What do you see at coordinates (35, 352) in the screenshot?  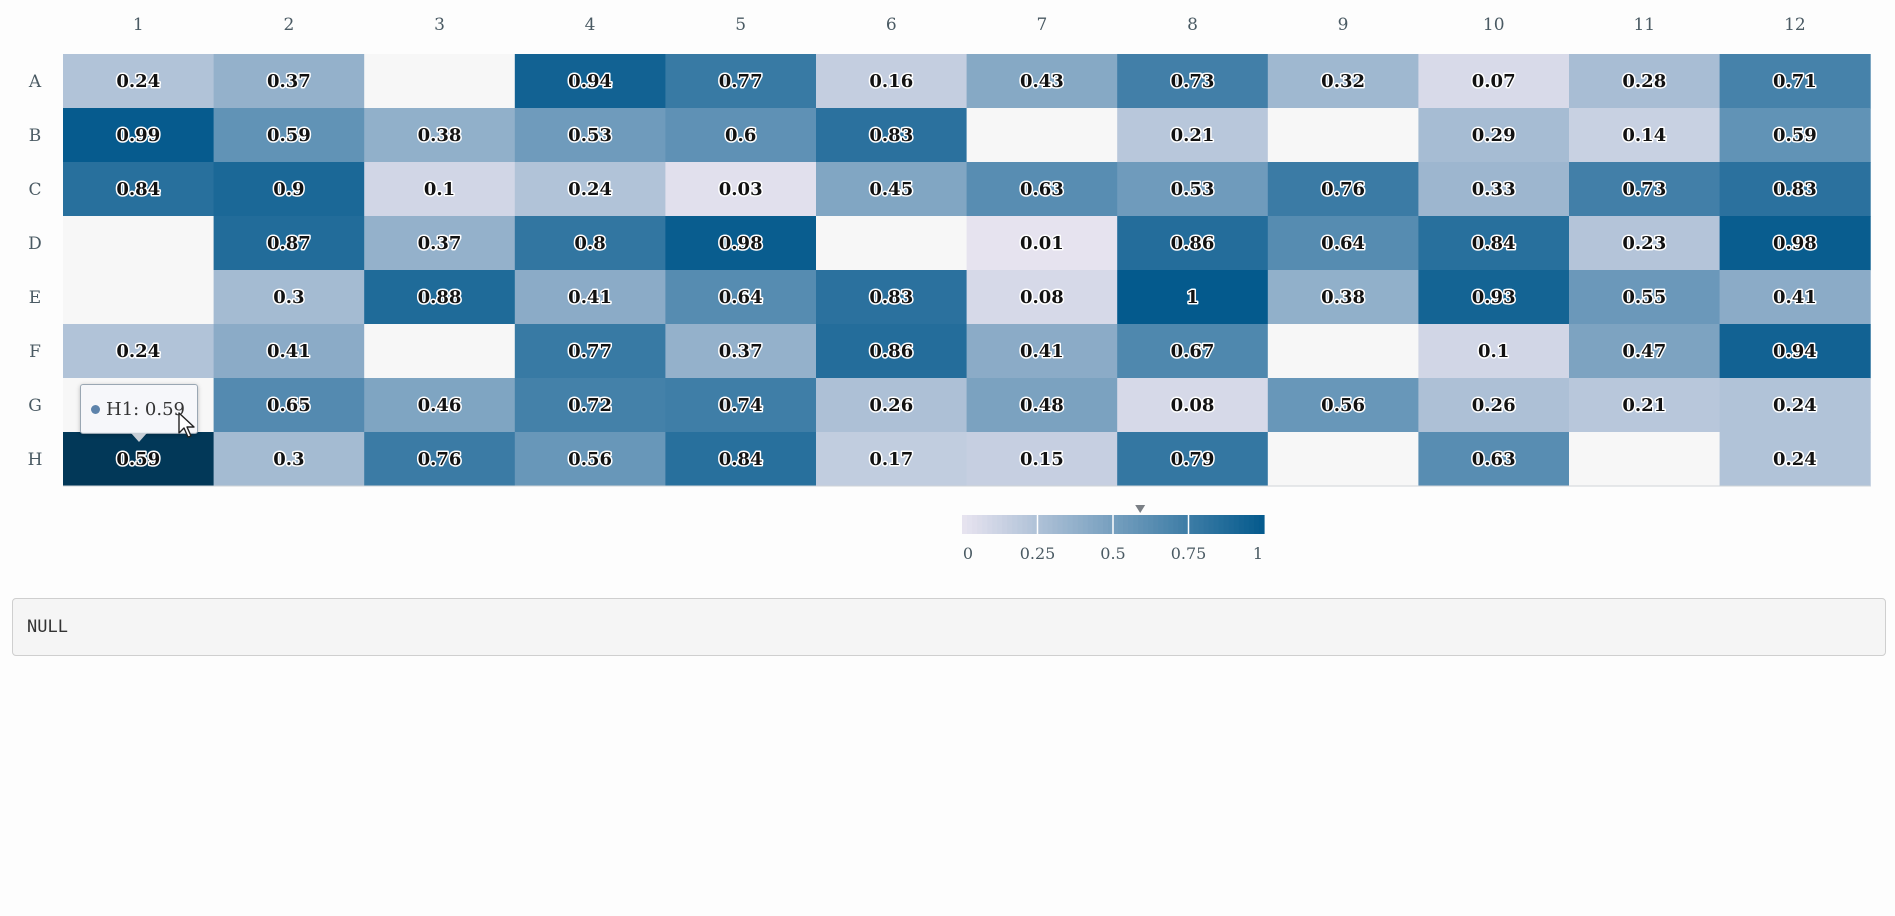 I see `row-label: F` at bounding box center [35, 352].